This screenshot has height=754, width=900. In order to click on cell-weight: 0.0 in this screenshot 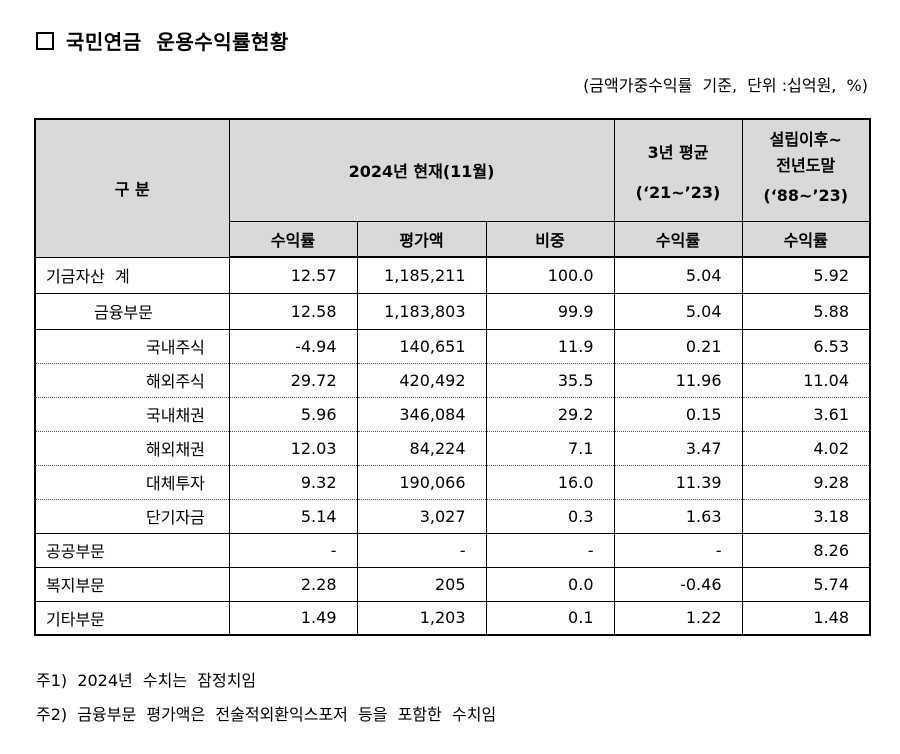, I will do `click(550, 584)`.